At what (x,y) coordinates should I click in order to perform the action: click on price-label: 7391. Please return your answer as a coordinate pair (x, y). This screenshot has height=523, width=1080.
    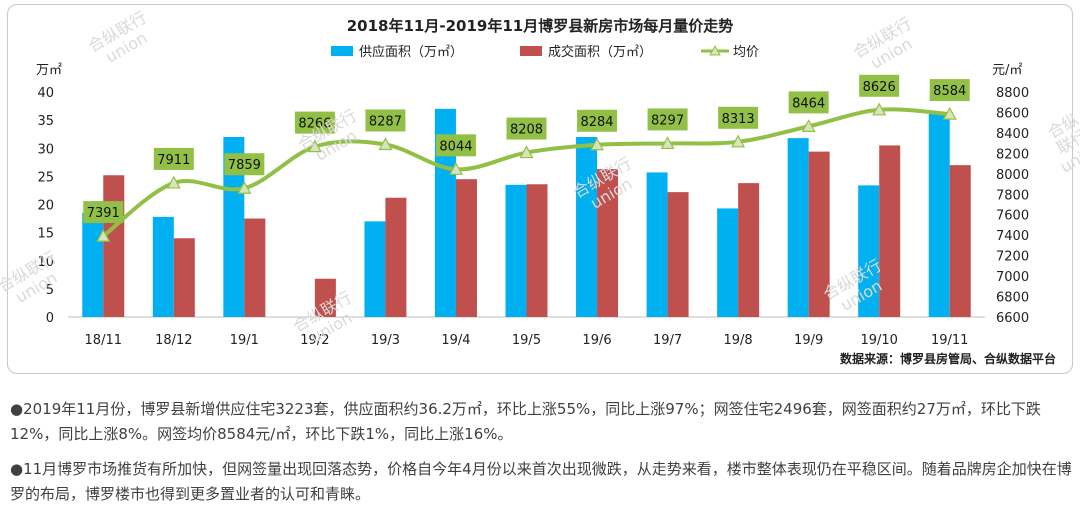
    Looking at the image, I should click on (103, 213).